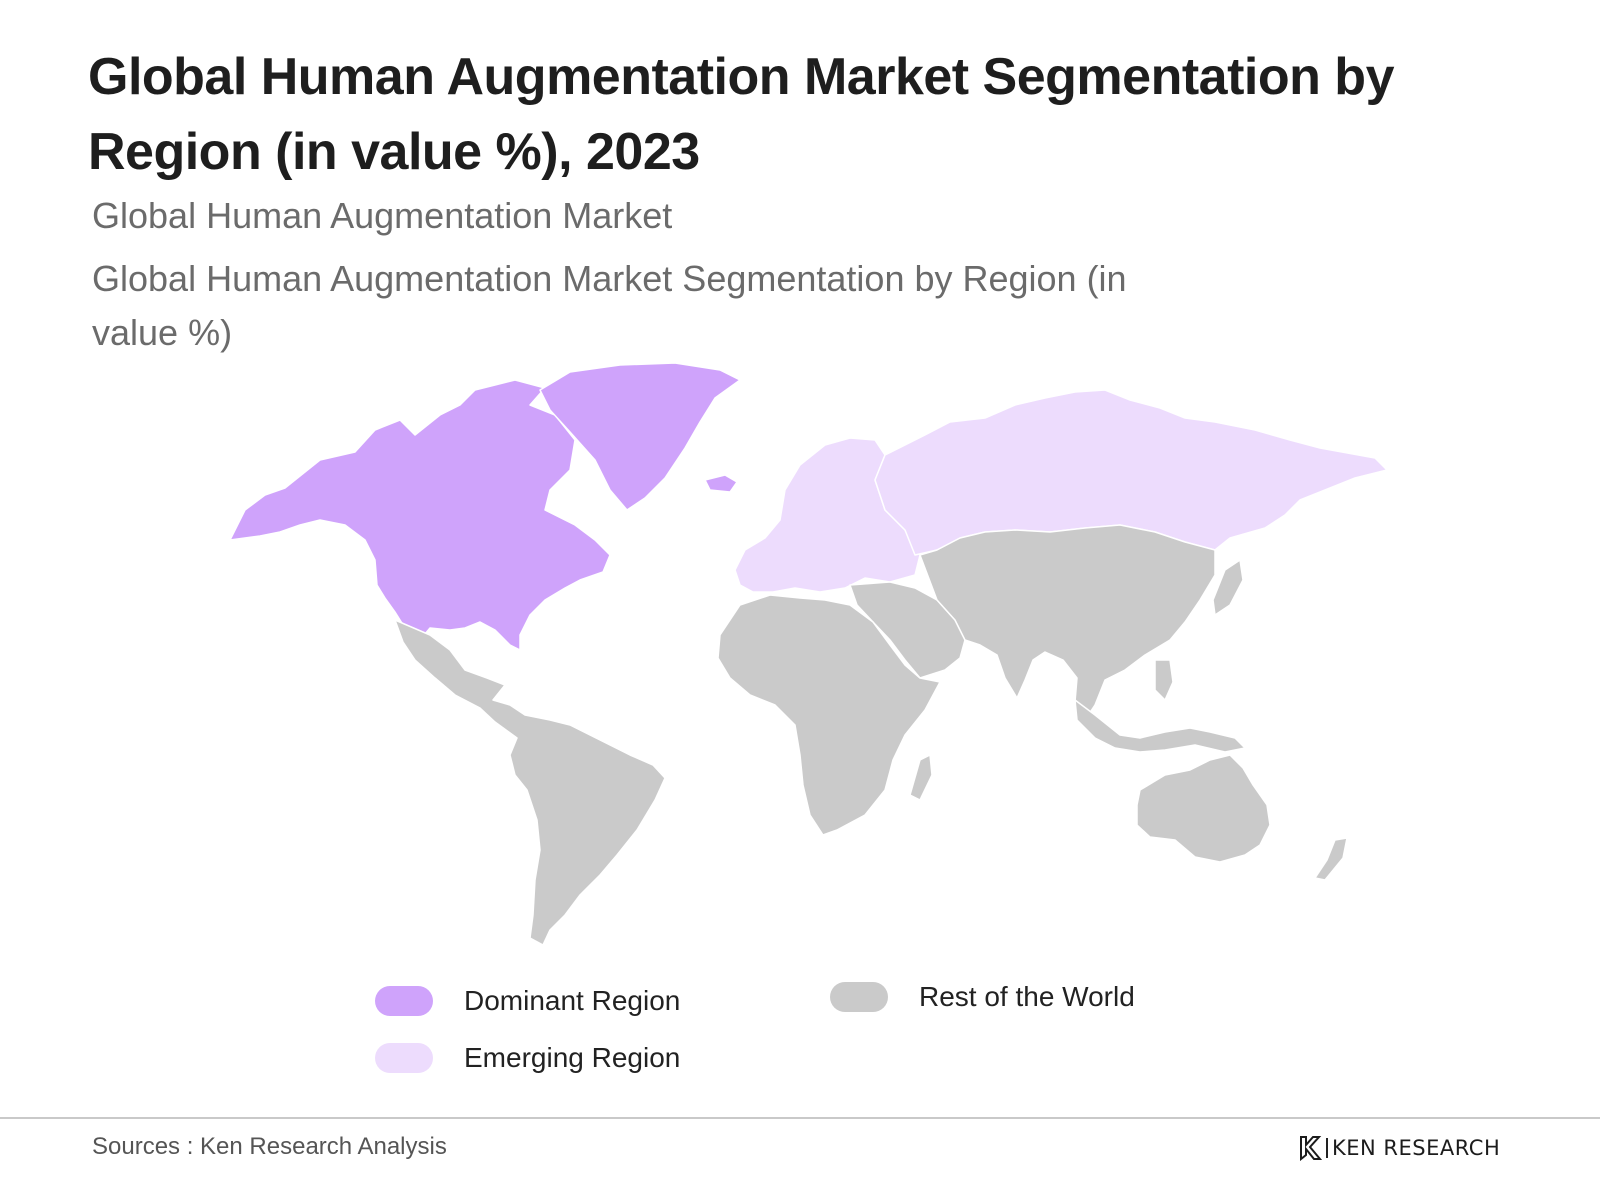 The width and height of the screenshot is (1600, 1200). What do you see at coordinates (1160, 726) in the screenshot?
I see `region-indonesia` at bounding box center [1160, 726].